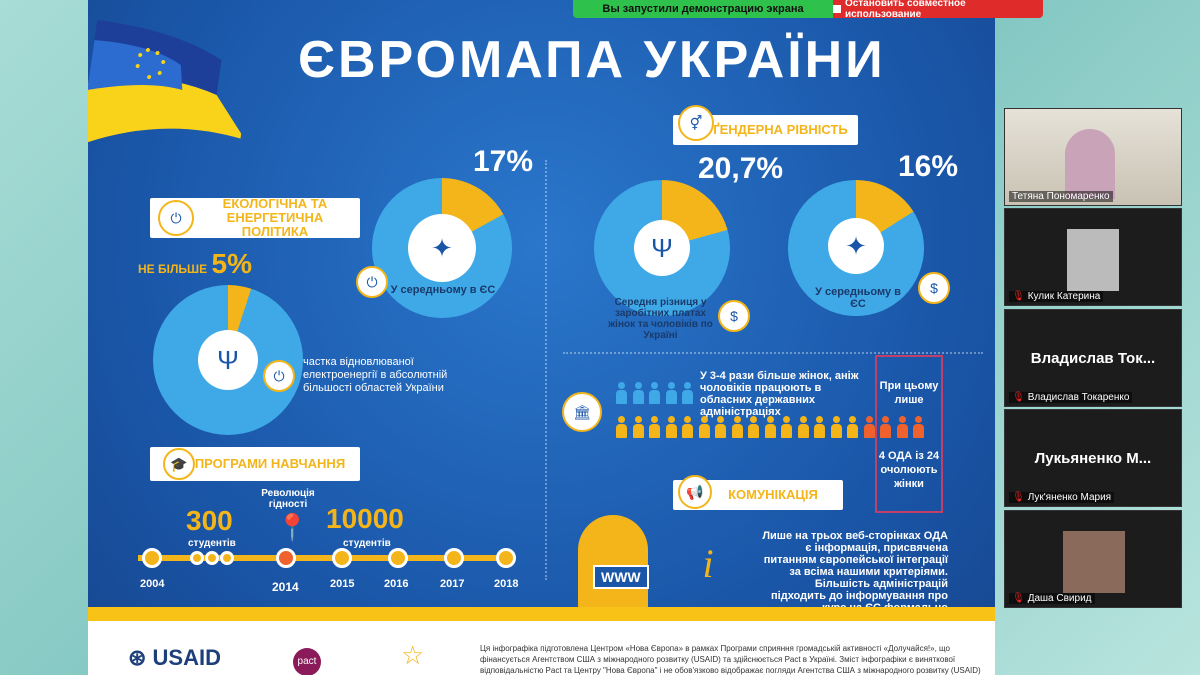 This screenshot has width=1200, height=675. What do you see at coordinates (592, 60) in the screenshot?
I see `infographic-title: ЄВРОМАПА УКРАЇНИ` at bounding box center [592, 60].